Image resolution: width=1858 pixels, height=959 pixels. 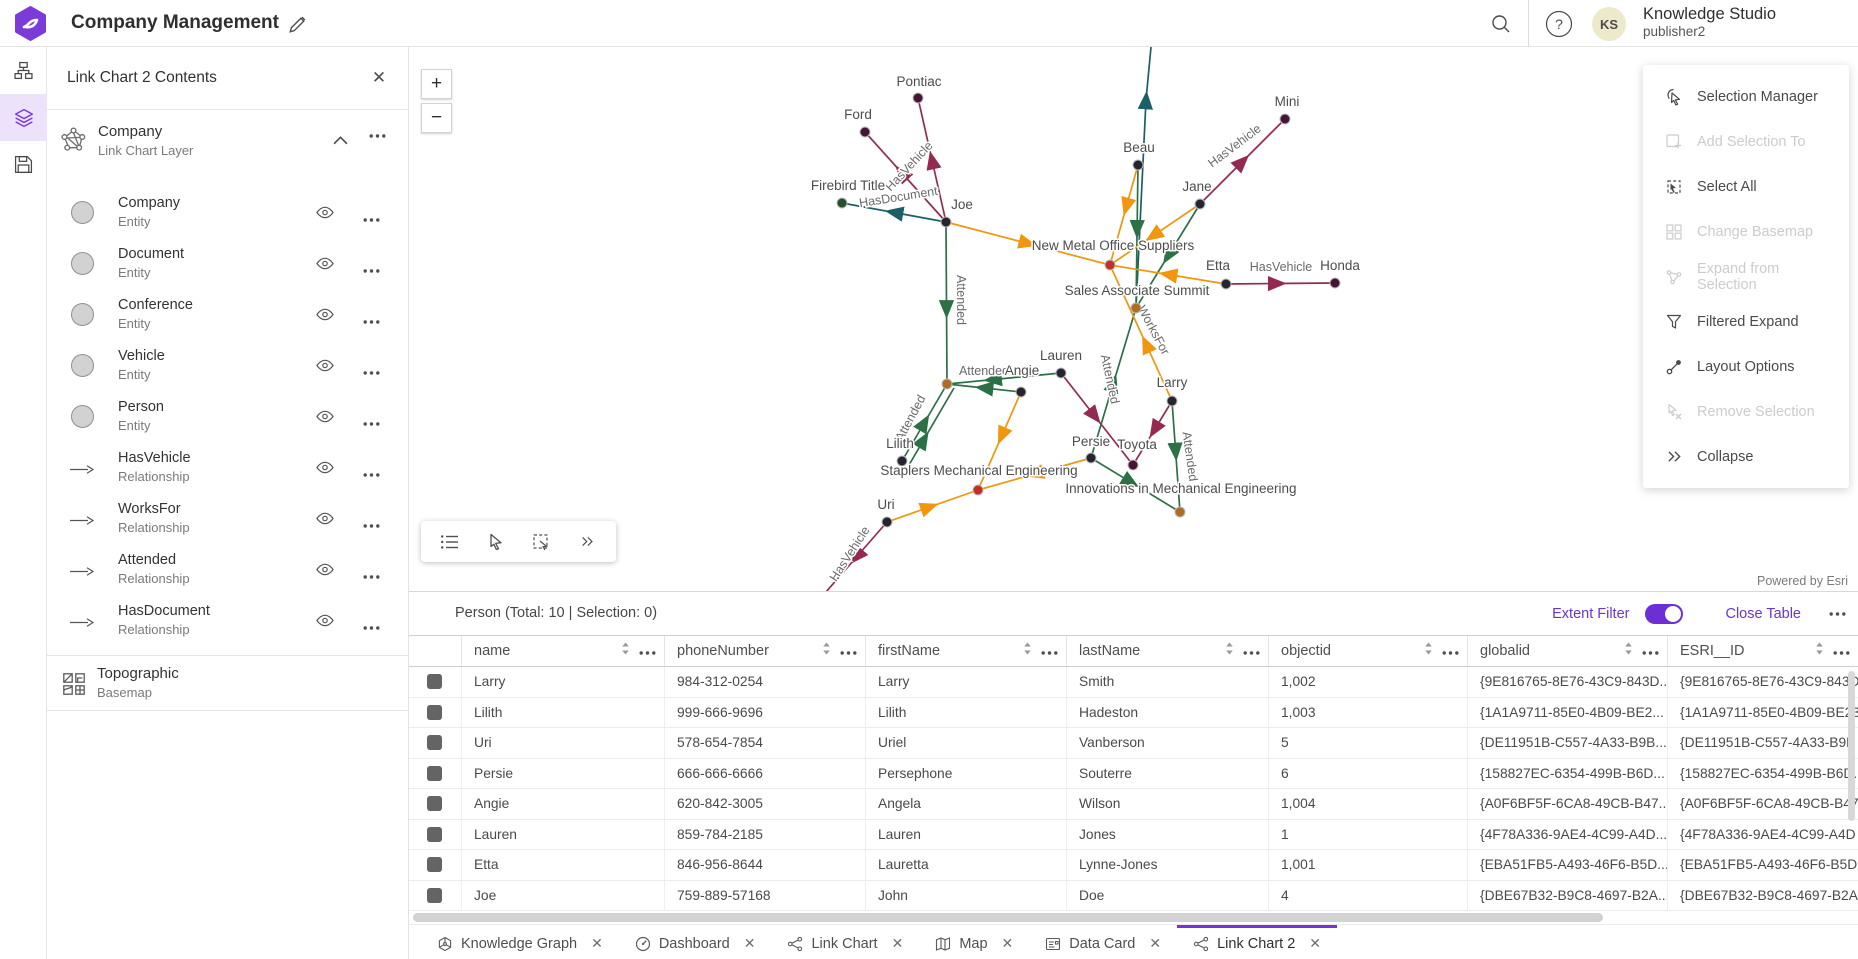 I want to click on menu-item-layout-options: Layout Options, so click(x=1746, y=366).